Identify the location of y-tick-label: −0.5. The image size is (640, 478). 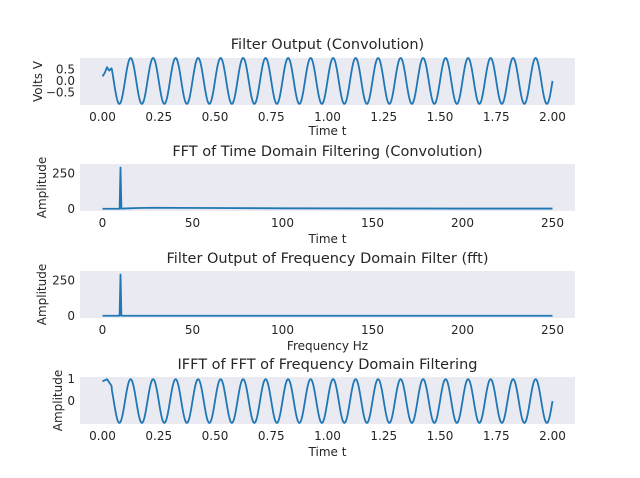
(60, 92).